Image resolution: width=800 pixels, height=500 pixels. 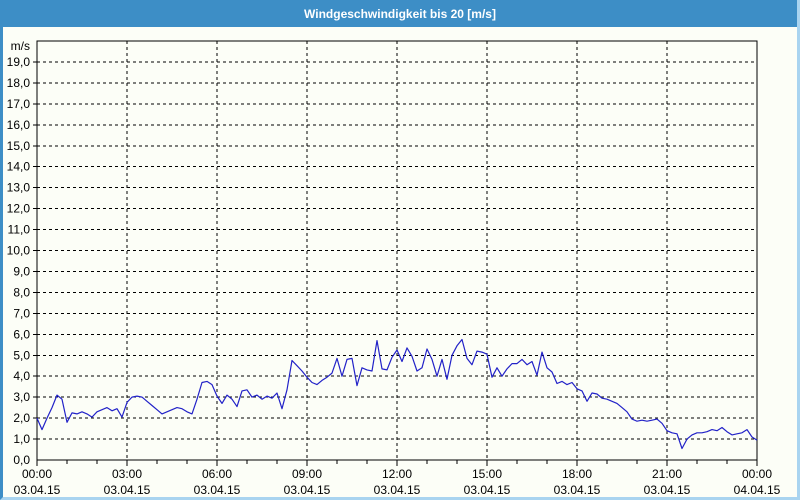 What do you see at coordinates (21, 460) in the screenshot?
I see `y-tick-label: 0,0` at bounding box center [21, 460].